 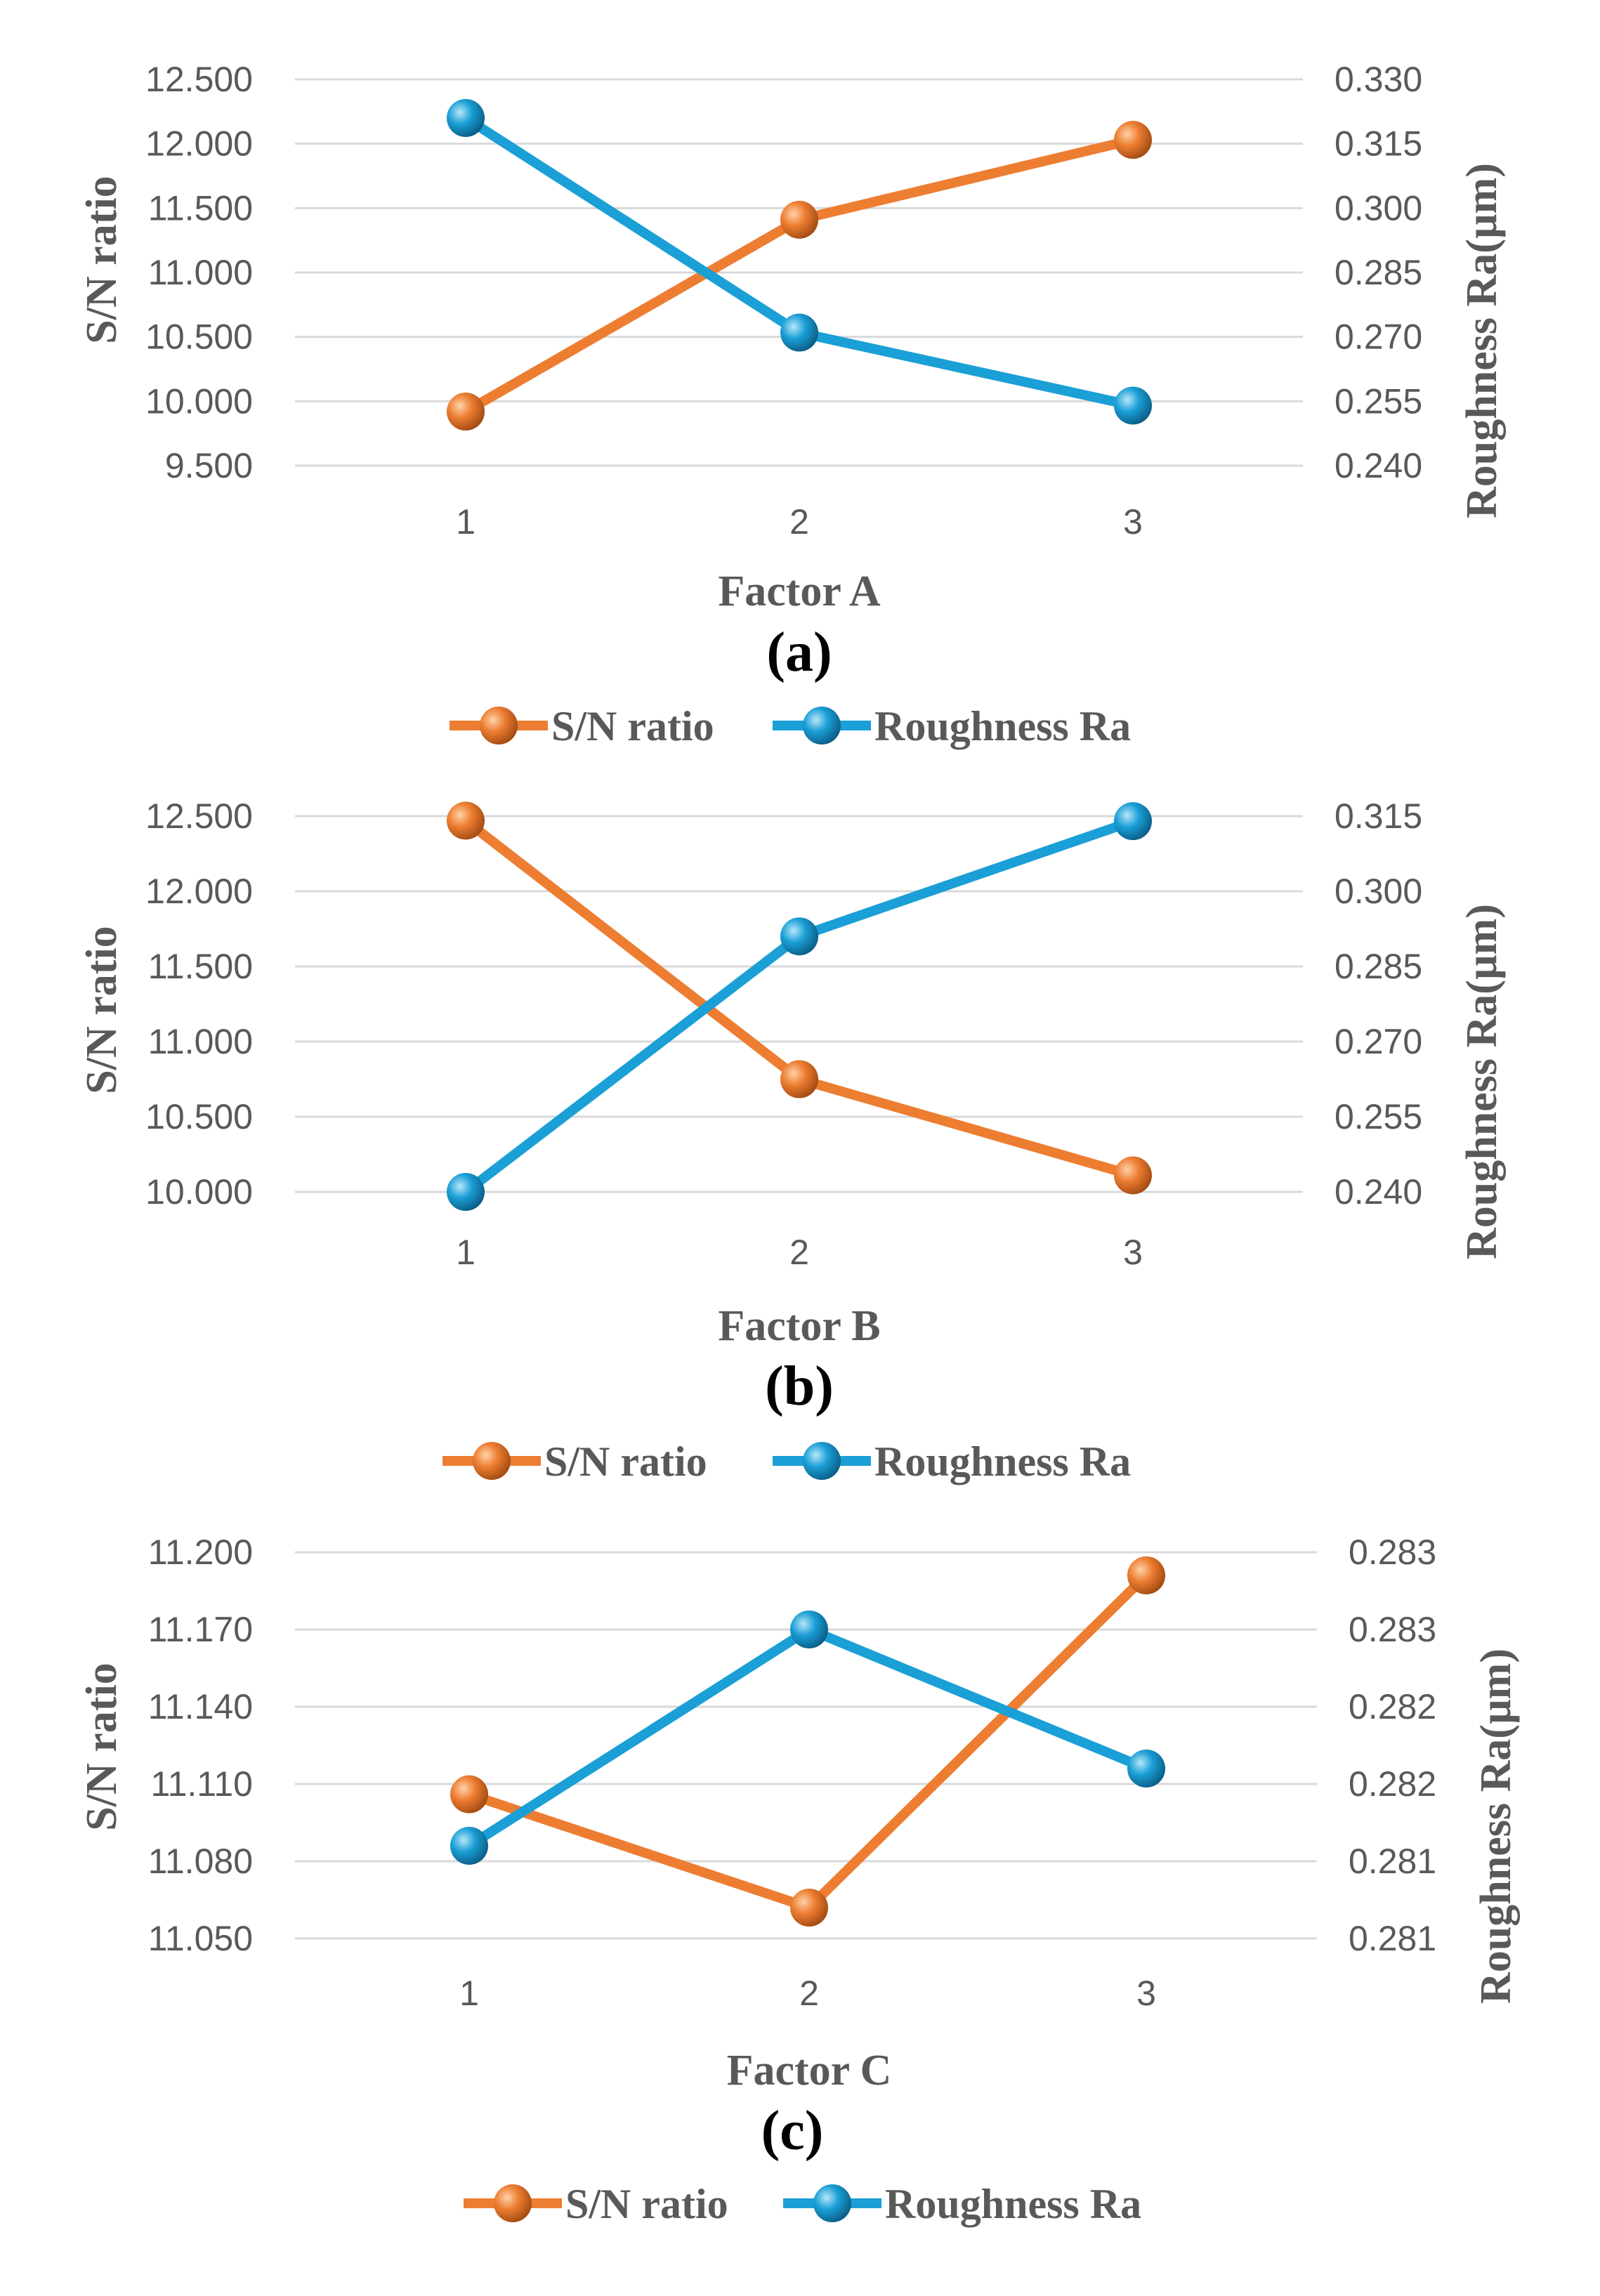 What do you see at coordinates (200, 1861) in the screenshot?
I see `y-tick-label: 11.080` at bounding box center [200, 1861].